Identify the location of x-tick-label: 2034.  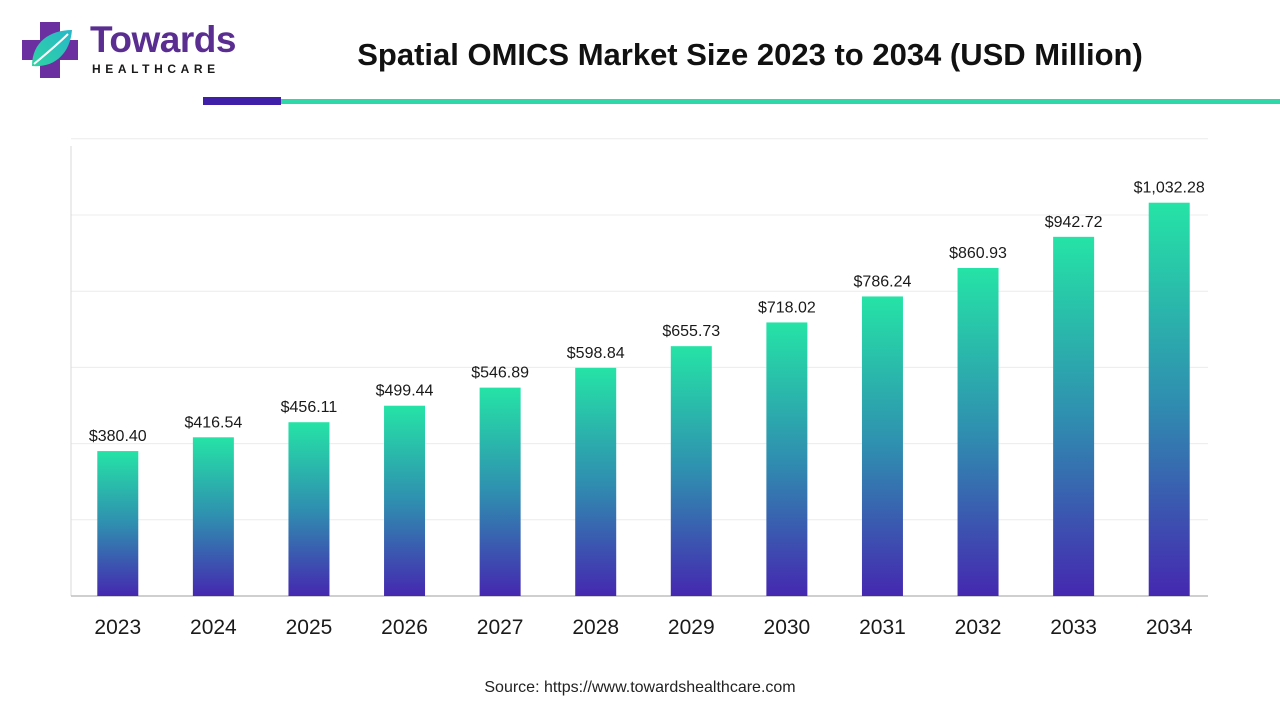
(1169, 627).